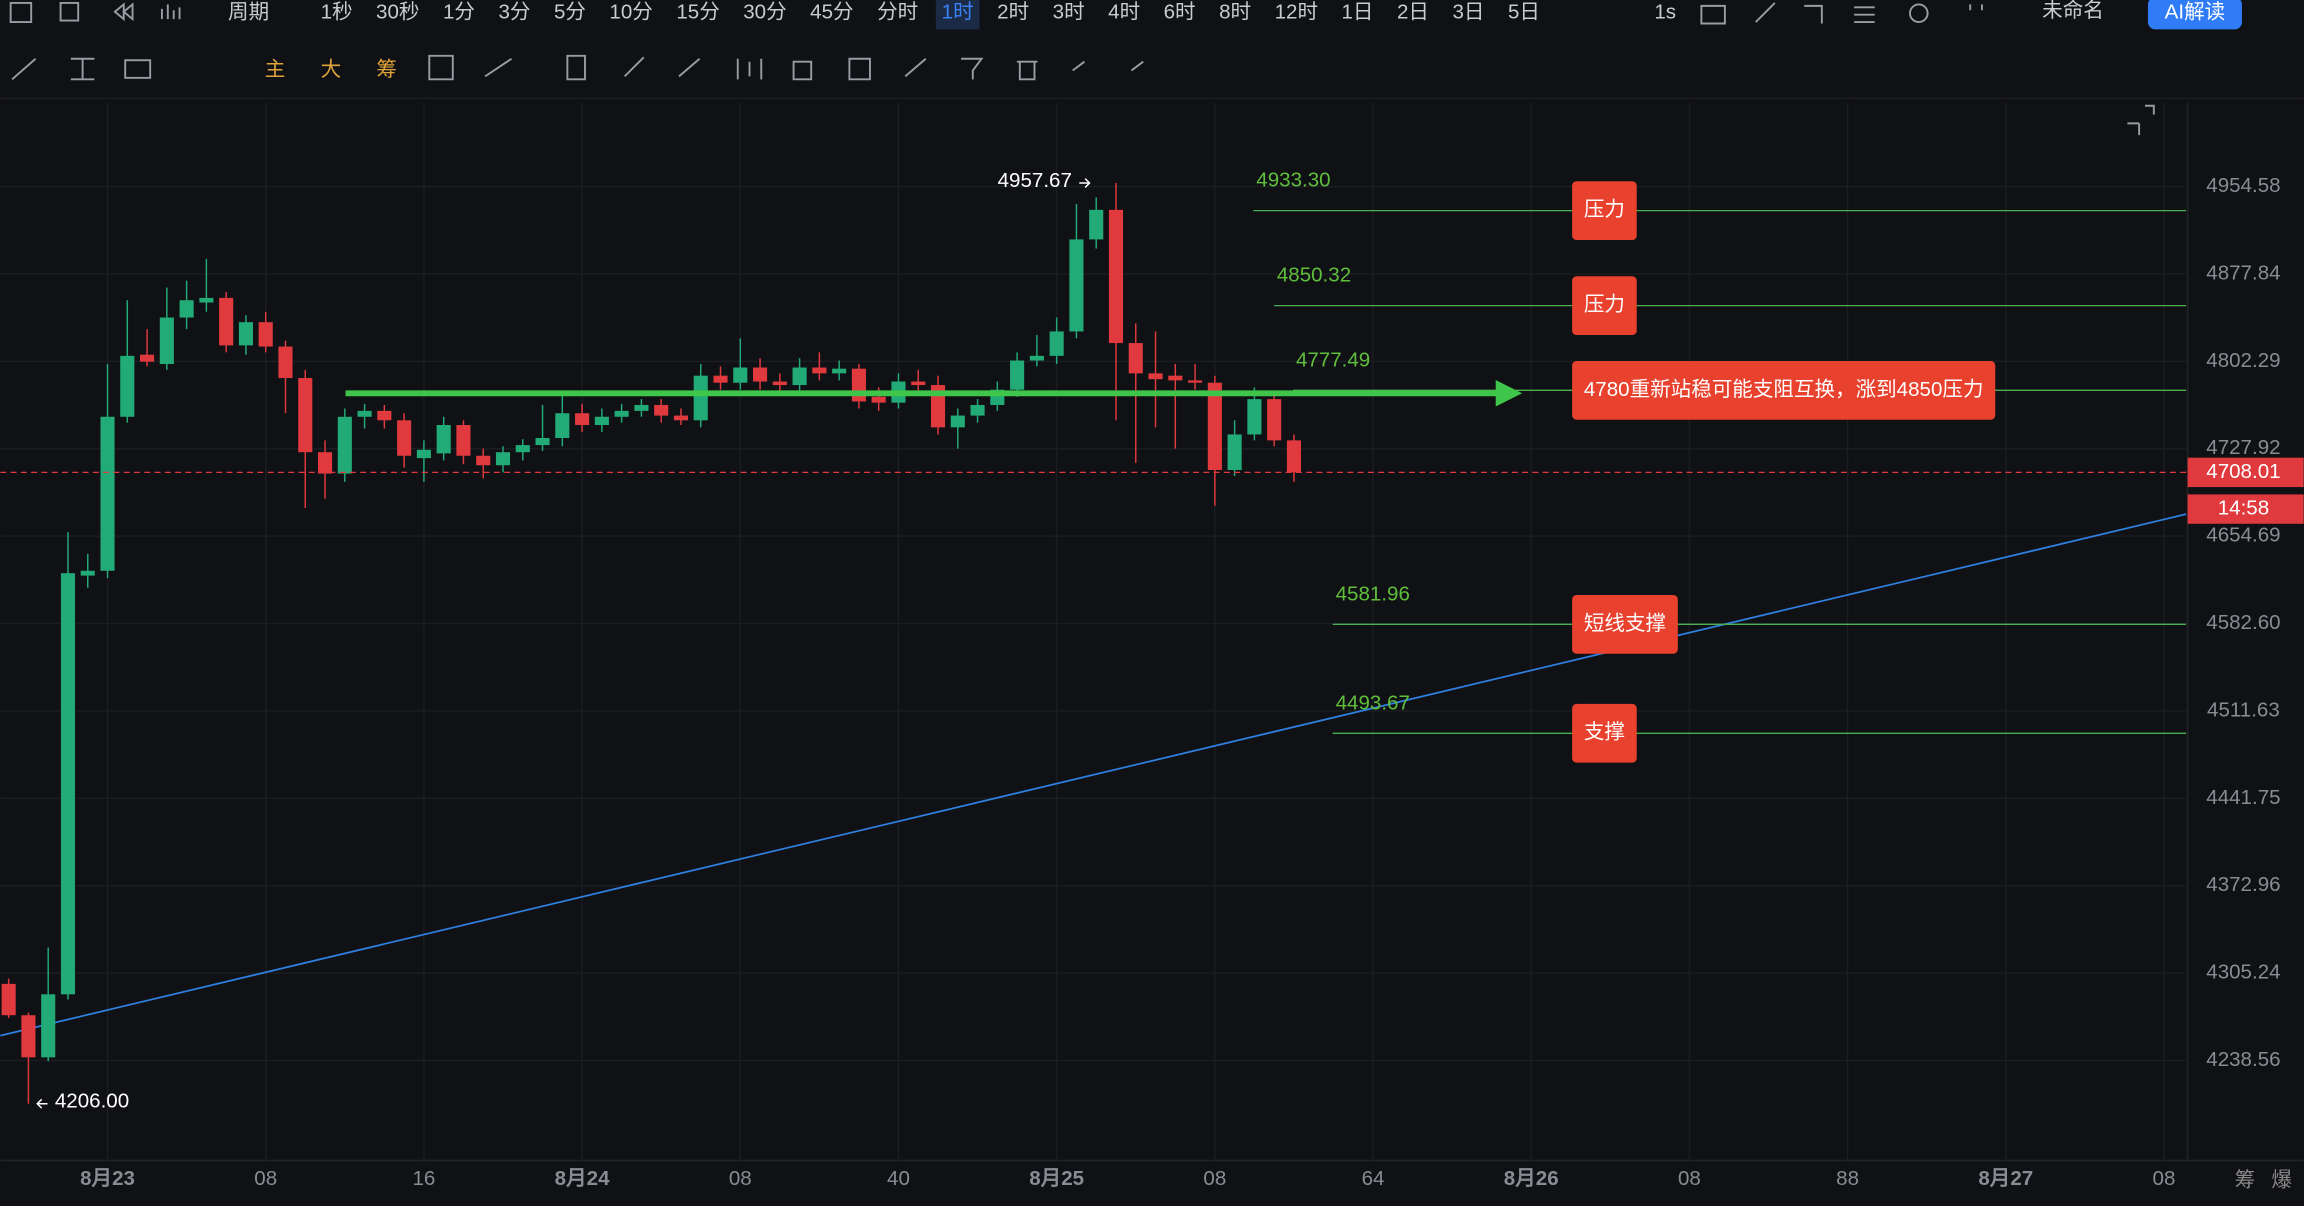 Image resolution: width=2304 pixels, height=1206 pixels. Describe the element at coordinates (92, 1101) in the screenshot. I see `low-label: 4206.00` at that location.